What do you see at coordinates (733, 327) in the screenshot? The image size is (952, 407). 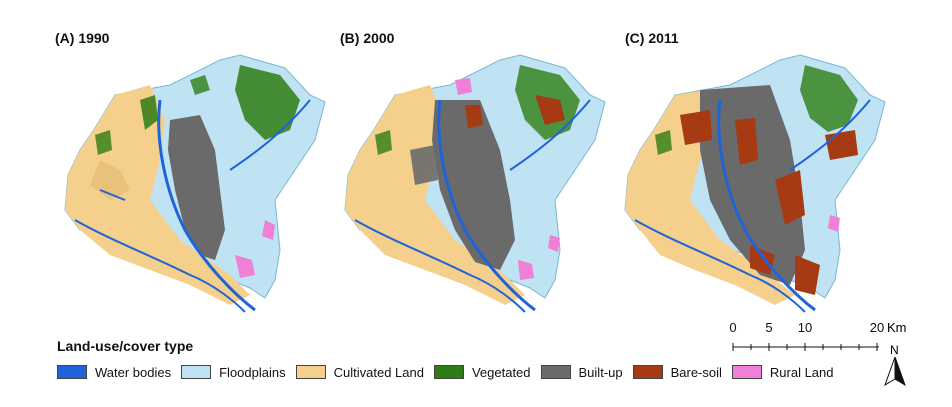 I see `scale-label-0: 0` at bounding box center [733, 327].